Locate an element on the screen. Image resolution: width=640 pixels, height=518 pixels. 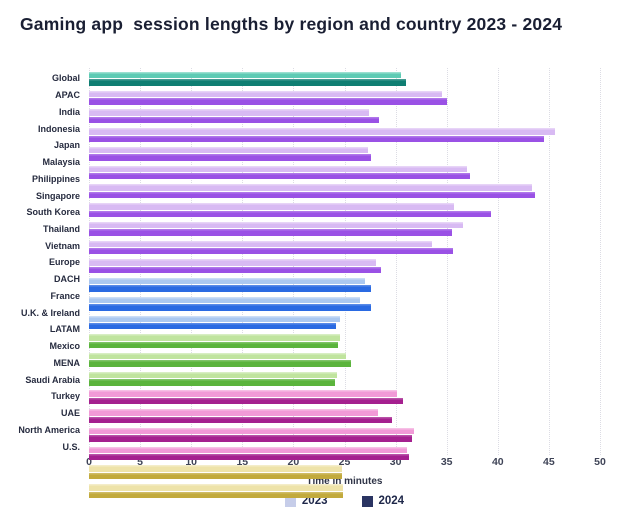
category-label-row: Turkey is located at coordinates (42, 396).